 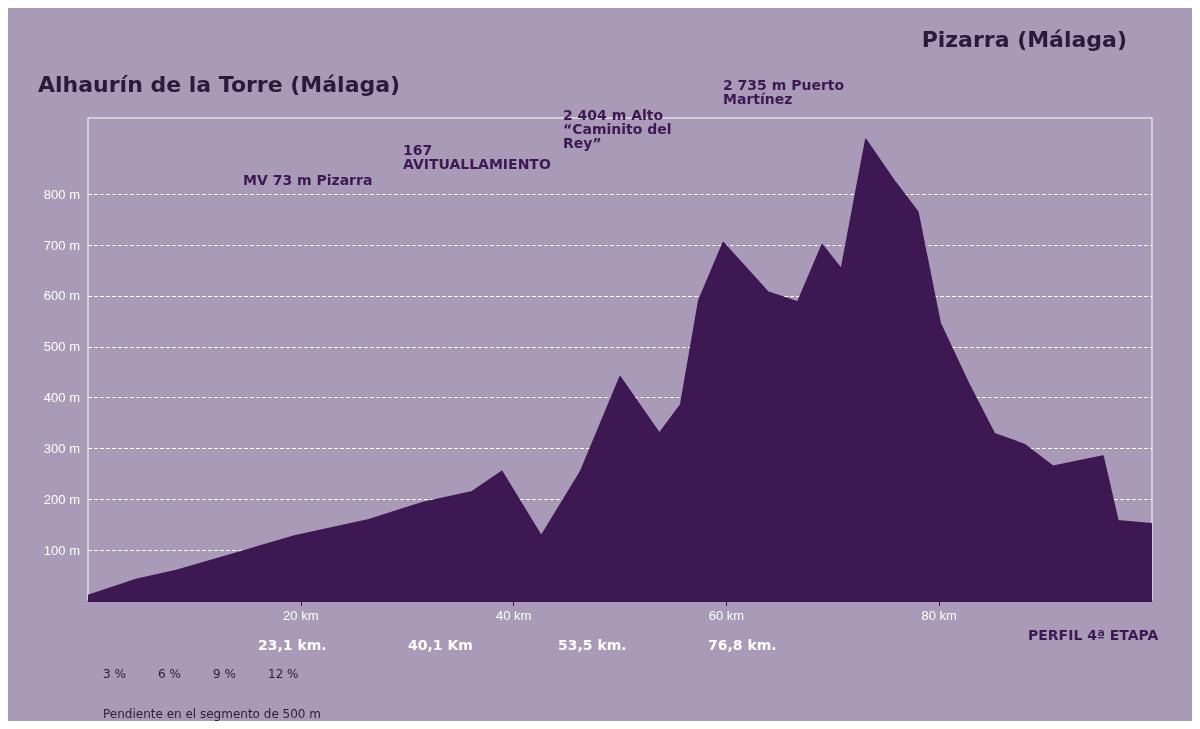 What do you see at coordinates (114, 674) in the screenshot?
I see `text: 3 %` at bounding box center [114, 674].